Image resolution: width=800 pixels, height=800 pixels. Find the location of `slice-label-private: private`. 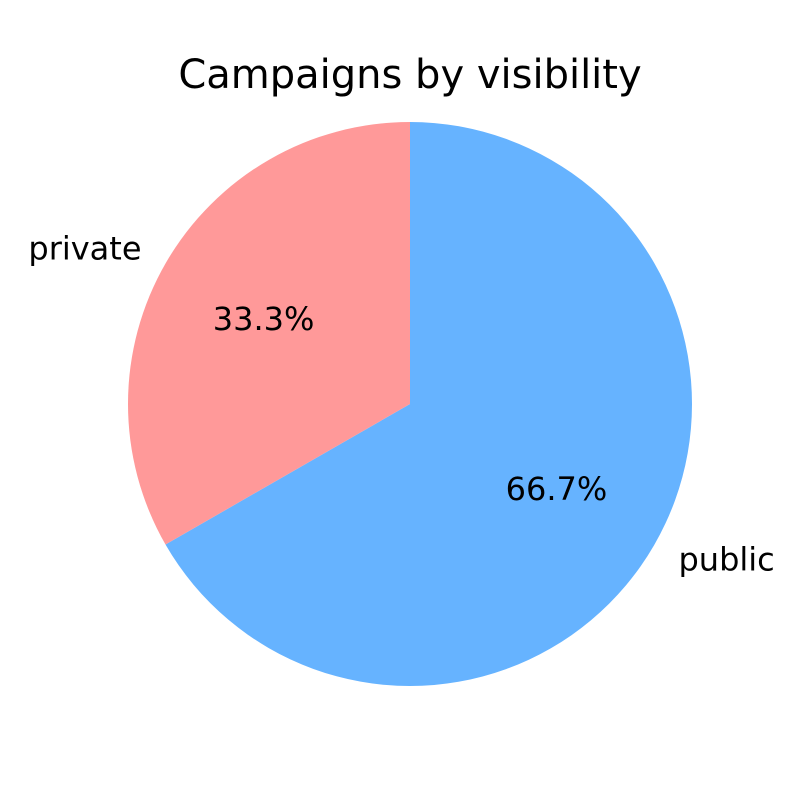

slice-label-private: private is located at coordinates (84, 249).